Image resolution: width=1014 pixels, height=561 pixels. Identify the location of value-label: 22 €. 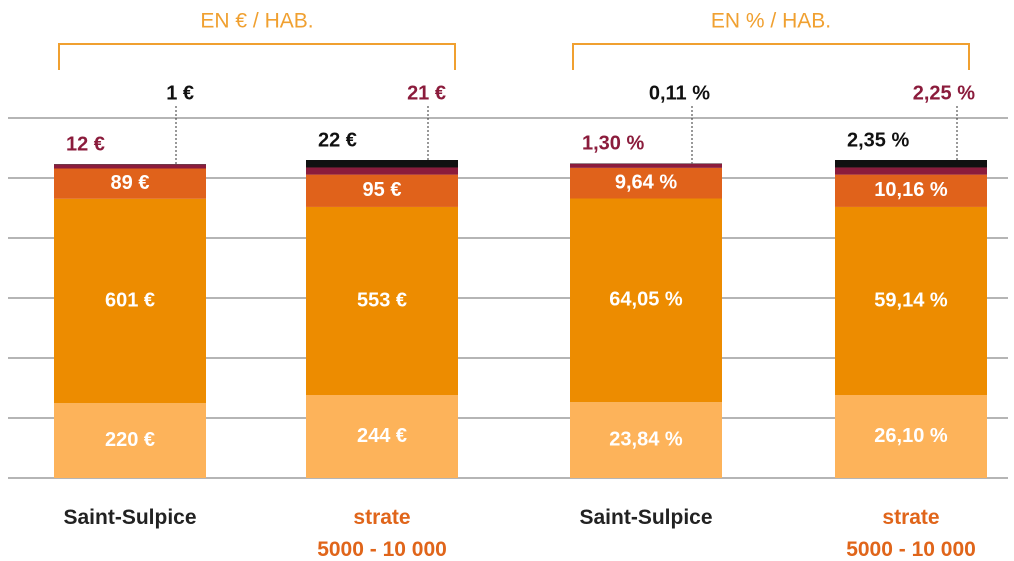
(337, 140).